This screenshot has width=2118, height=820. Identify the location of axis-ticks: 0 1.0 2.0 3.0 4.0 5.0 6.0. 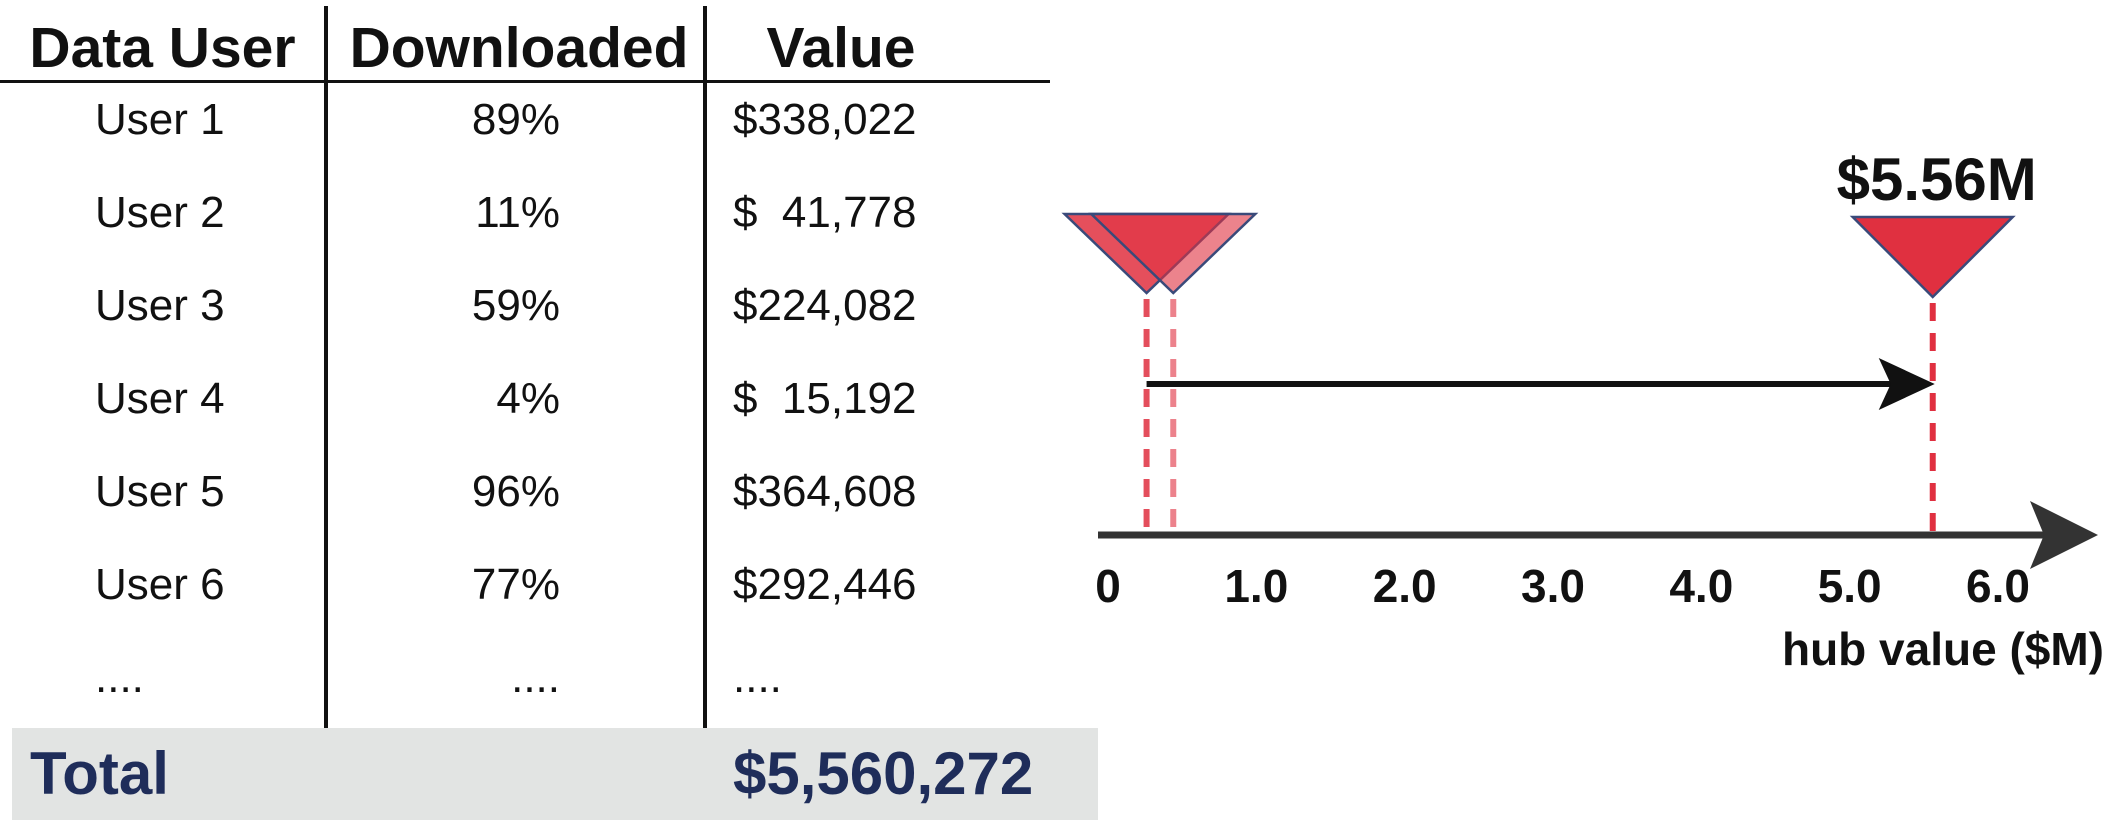
(1562, 586).